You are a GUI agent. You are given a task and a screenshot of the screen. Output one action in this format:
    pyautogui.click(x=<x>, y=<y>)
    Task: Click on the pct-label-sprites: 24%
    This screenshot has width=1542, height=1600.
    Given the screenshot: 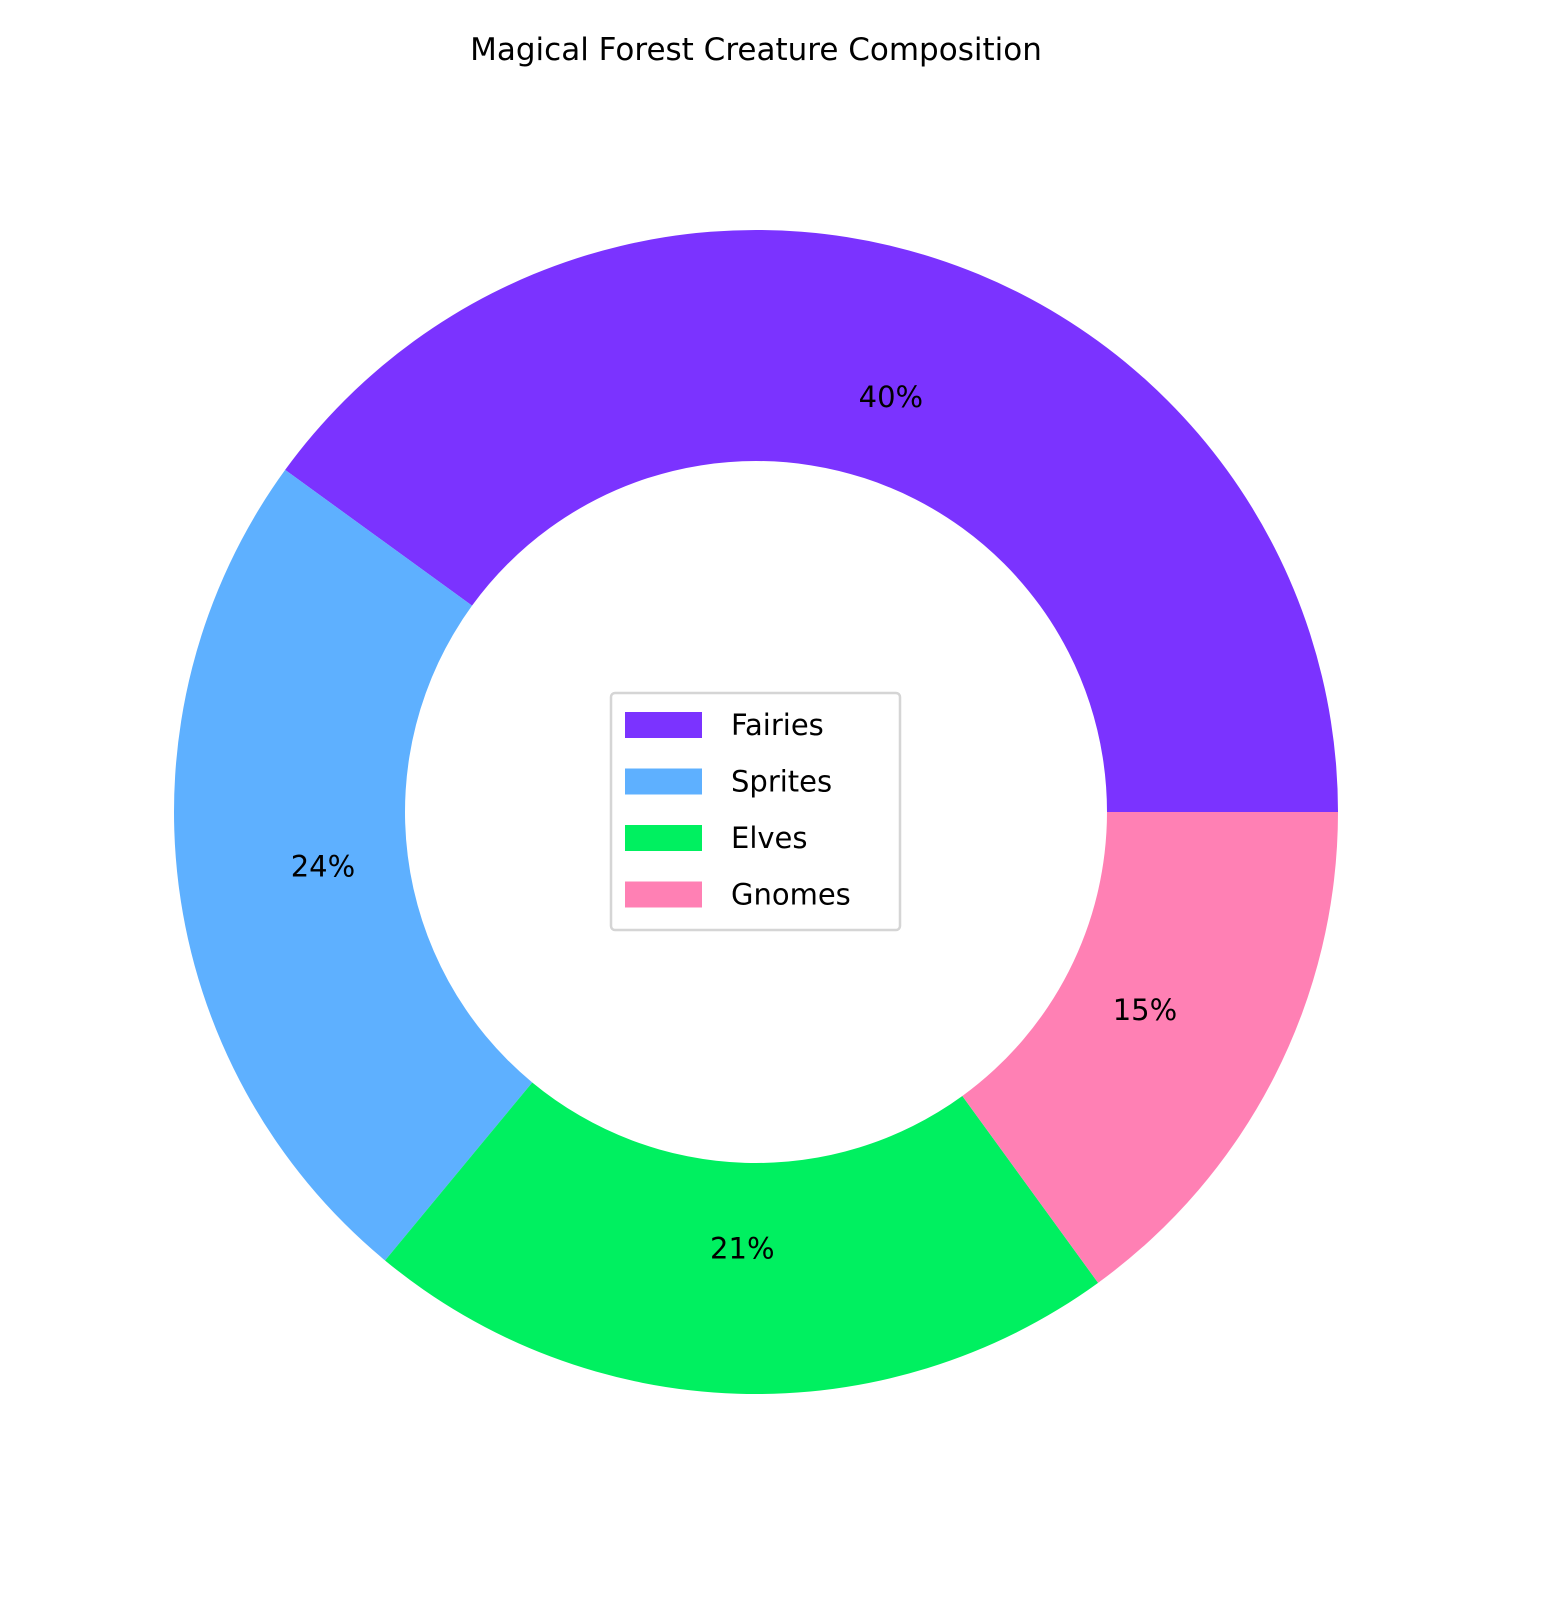 What is the action you would take?
    pyautogui.click(x=323, y=867)
    